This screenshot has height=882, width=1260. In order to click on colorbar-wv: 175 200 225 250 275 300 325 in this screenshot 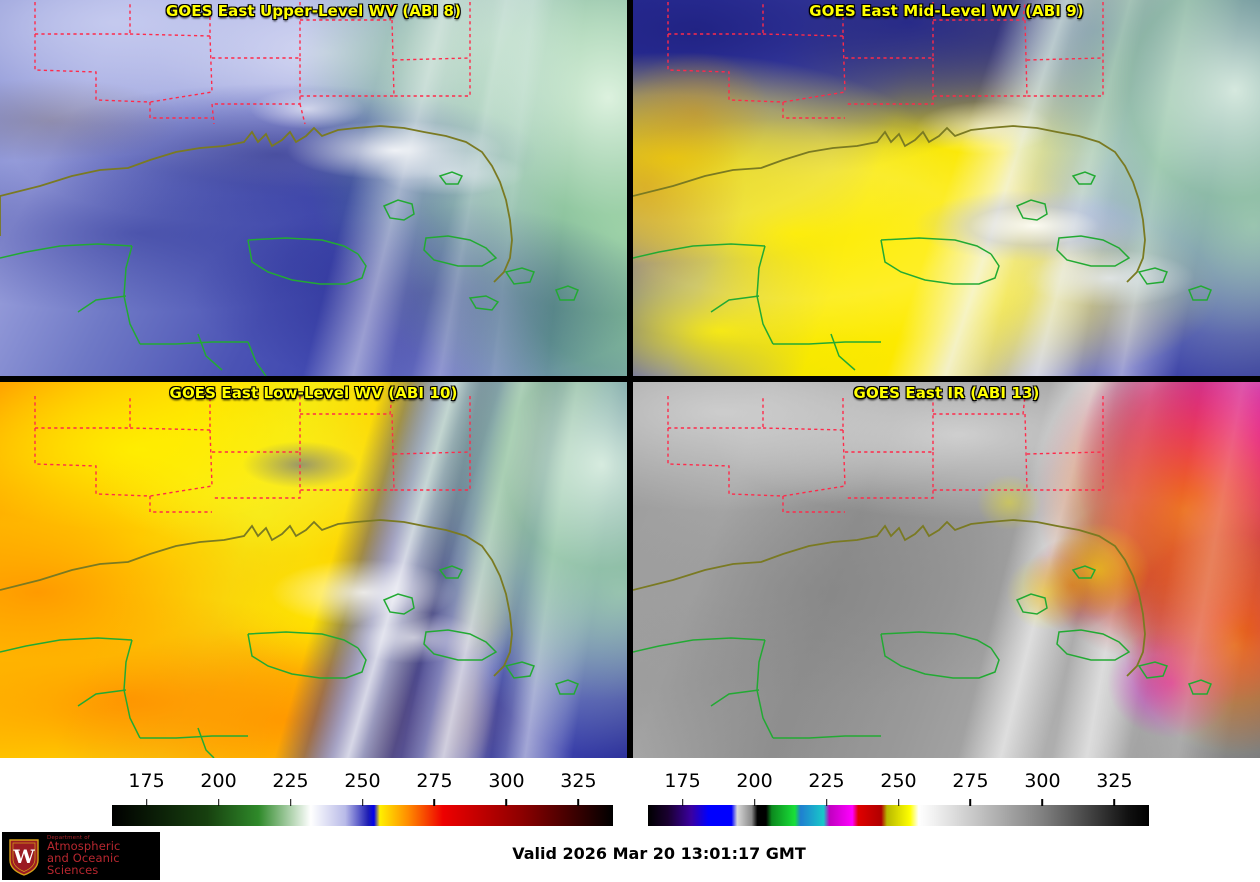, I will do `click(315, 794)`.